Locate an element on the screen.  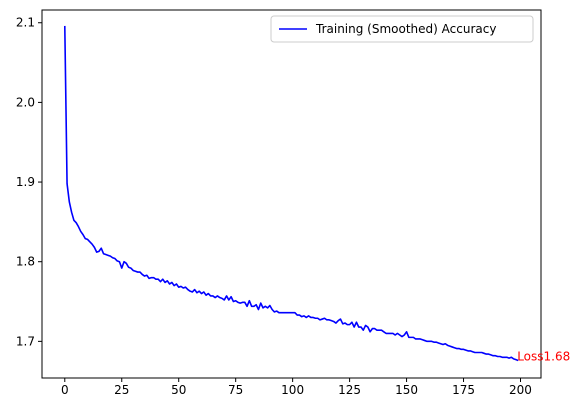
y-tick-label: 1.9 is located at coordinates (25, 182).